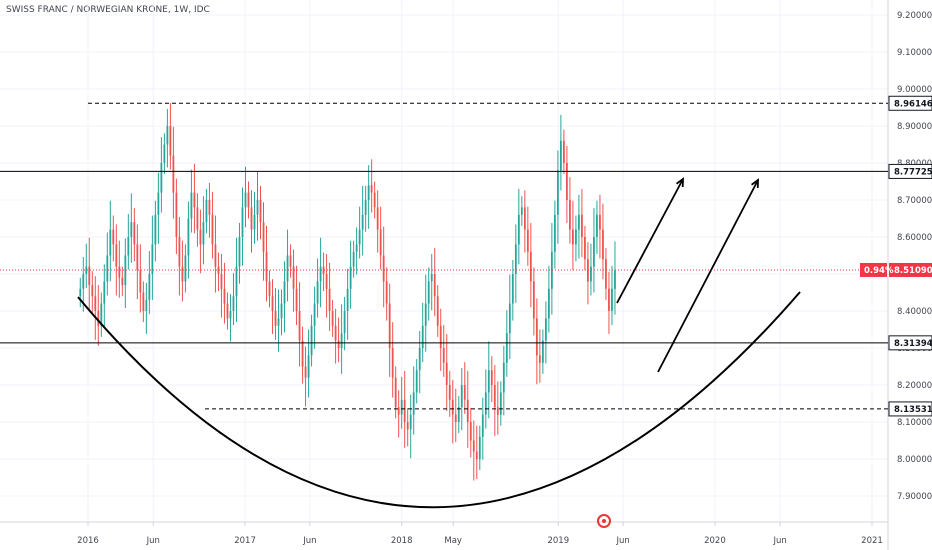  I want to click on y-tick-label: 8.10000, so click(914, 423).